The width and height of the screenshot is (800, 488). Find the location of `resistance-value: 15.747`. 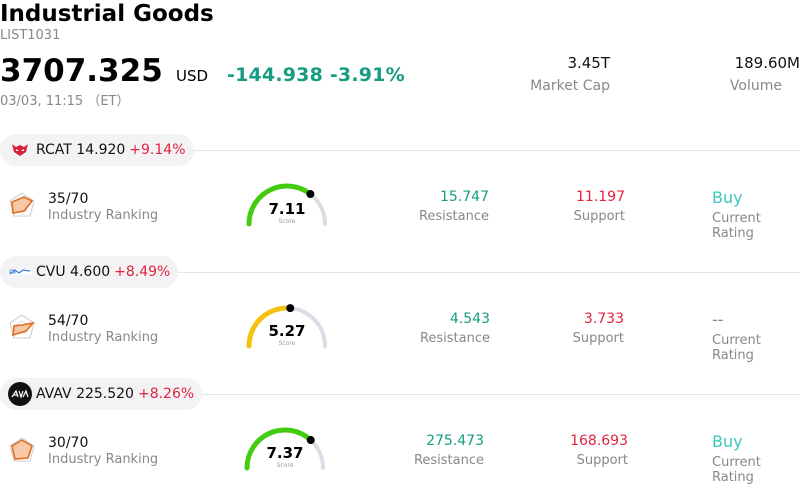

resistance-value: 15.747 is located at coordinates (464, 197).